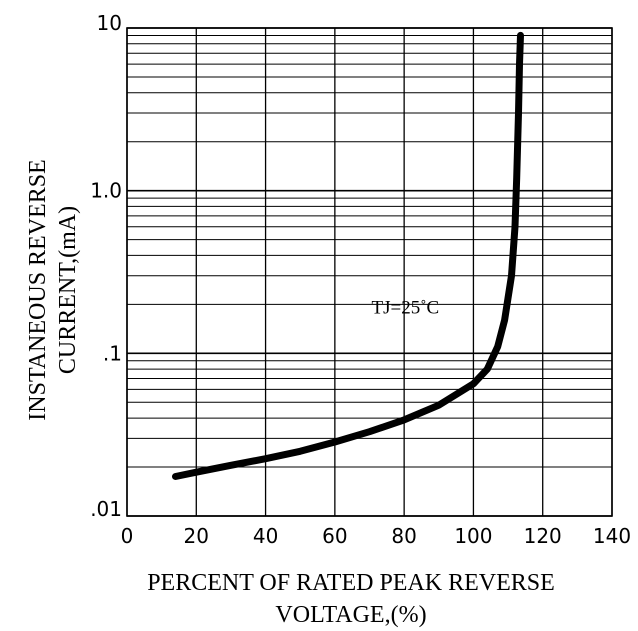 The width and height of the screenshot is (638, 631). I want to click on x-tick-label: 120, so click(543, 536).